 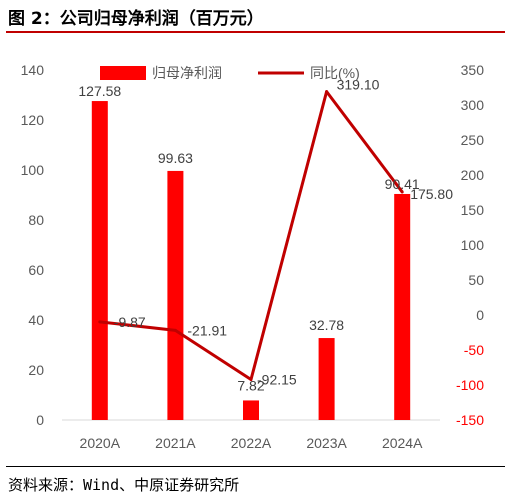 What do you see at coordinates (33, 70) in the screenshot?
I see `y-left-tick-label: 140` at bounding box center [33, 70].